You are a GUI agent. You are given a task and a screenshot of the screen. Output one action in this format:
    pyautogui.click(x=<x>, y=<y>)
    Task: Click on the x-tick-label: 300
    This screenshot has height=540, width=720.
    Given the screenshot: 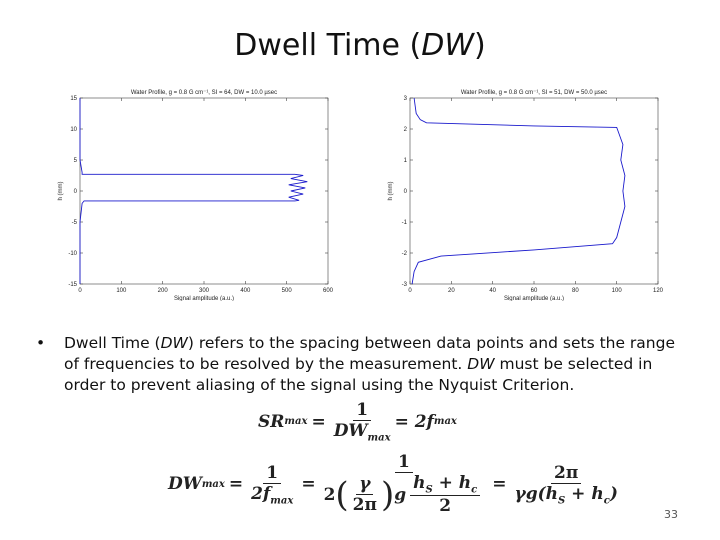 What is the action you would take?
    pyautogui.click(x=204, y=291)
    